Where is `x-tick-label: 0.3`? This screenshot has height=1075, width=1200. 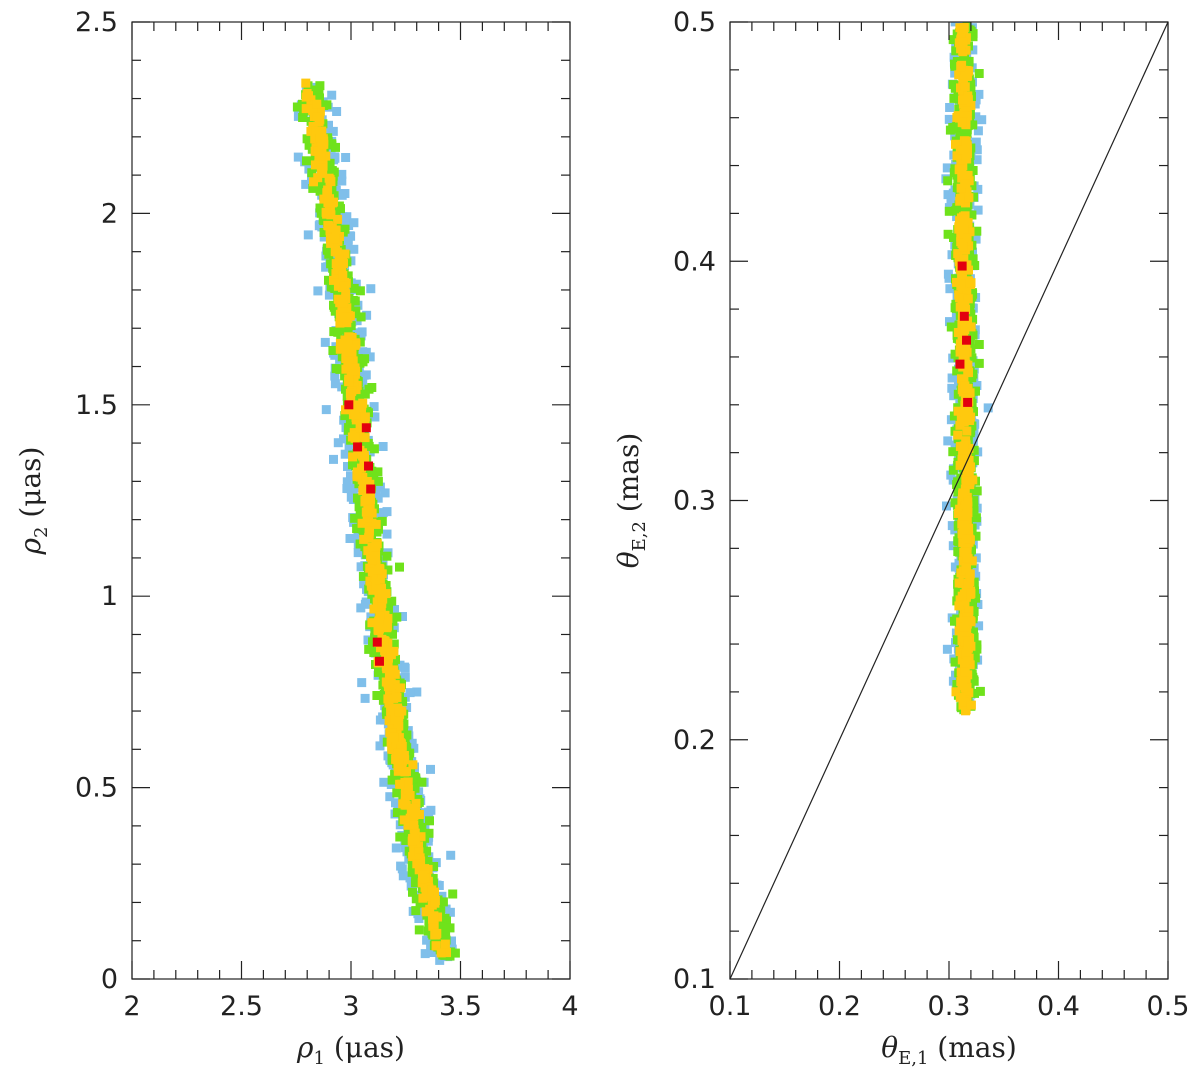
x-tick-label: 0.3 is located at coordinates (949, 1006).